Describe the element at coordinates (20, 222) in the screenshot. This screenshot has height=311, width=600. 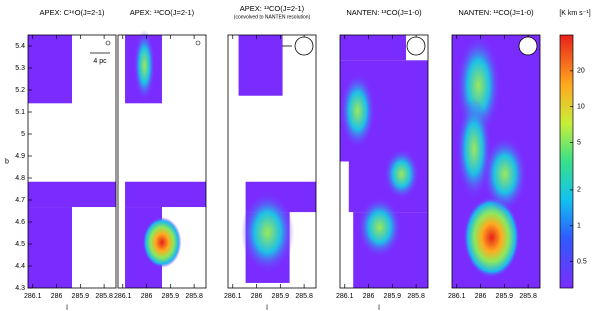
I see `y-tick-label: 4.6` at that location.